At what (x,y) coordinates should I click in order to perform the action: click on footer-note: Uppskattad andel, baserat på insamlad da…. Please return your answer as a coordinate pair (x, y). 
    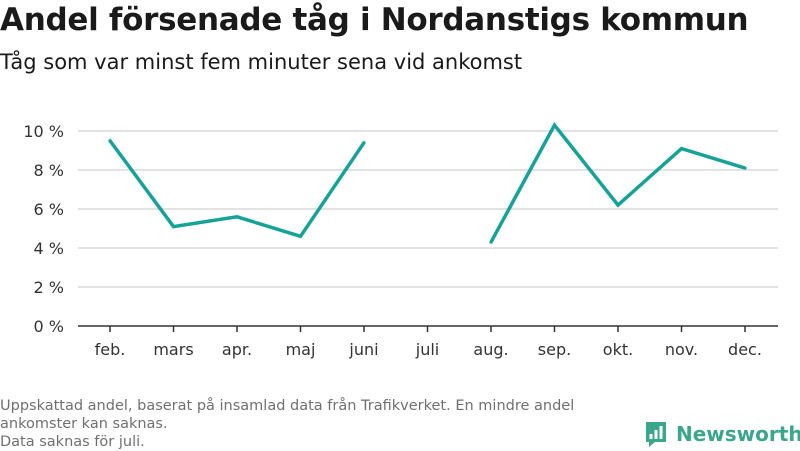
    Looking at the image, I should click on (320, 424).